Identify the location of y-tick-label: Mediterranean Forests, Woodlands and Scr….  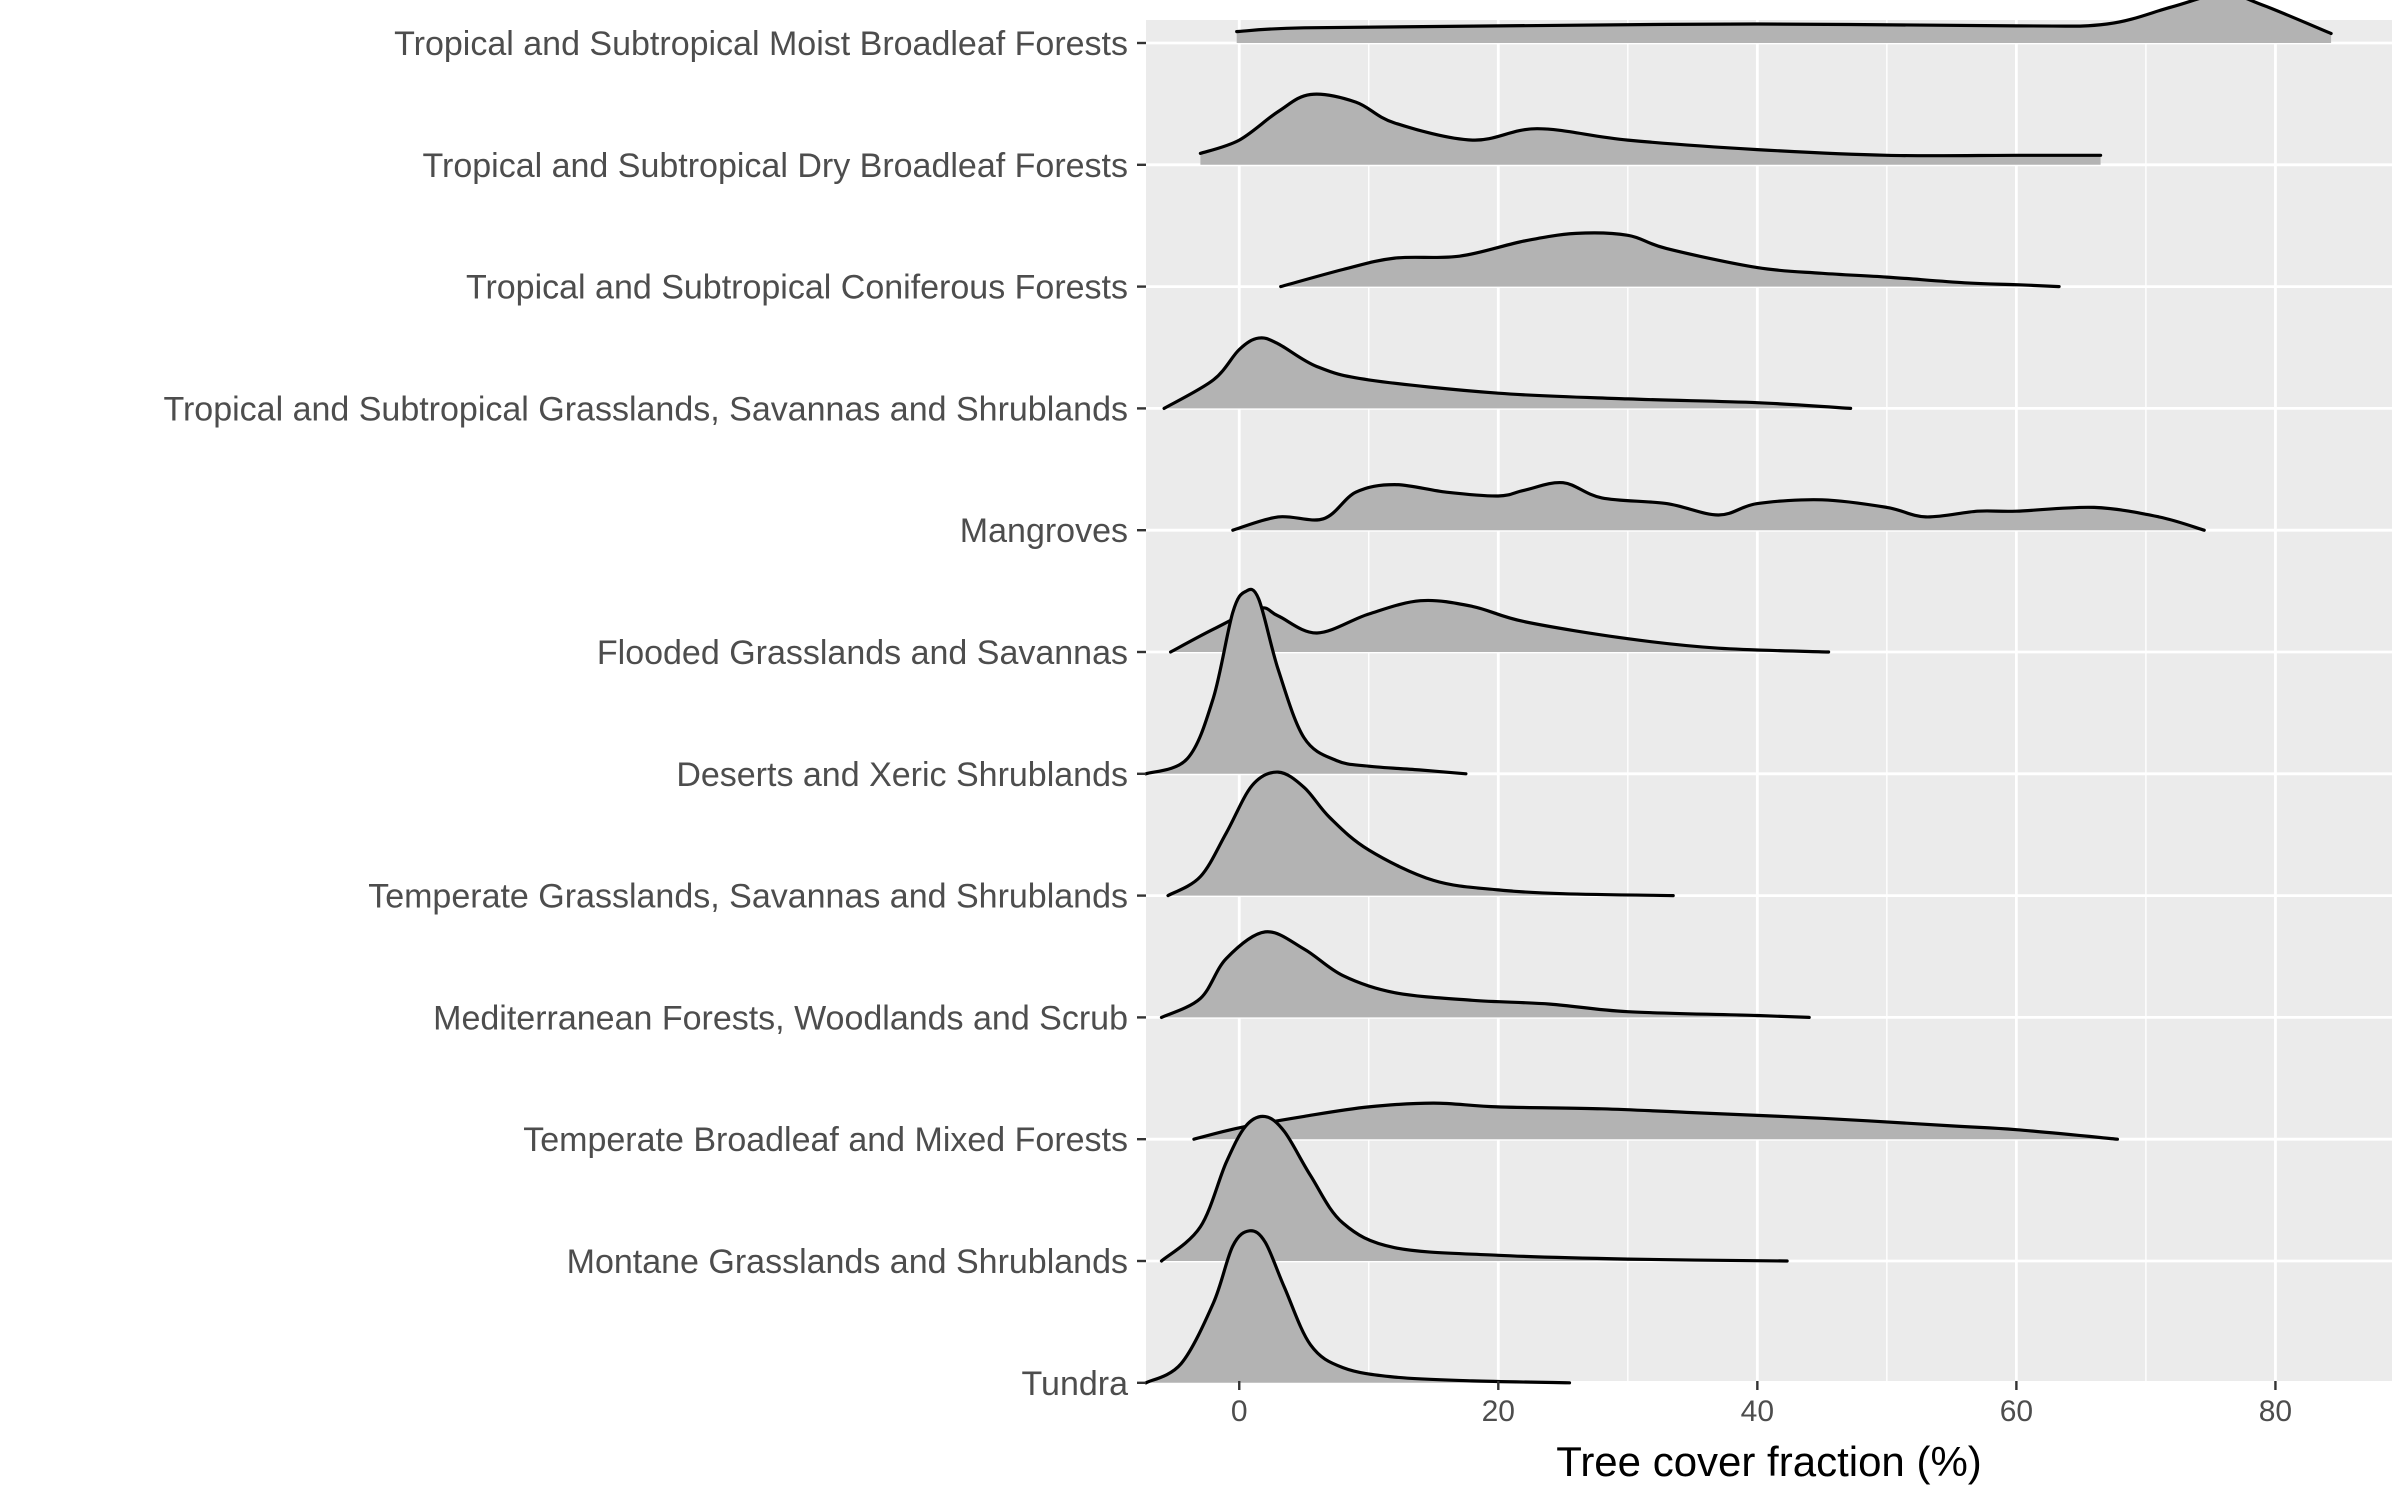
(780, 1018).